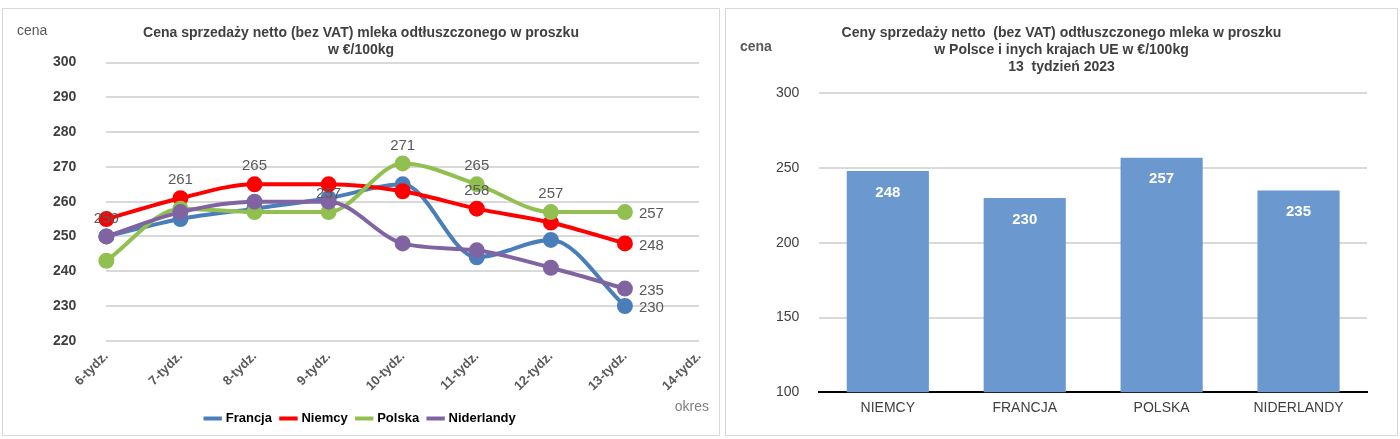 The width and height of the screenshot is (1400, 439). I want to click on legend-label: Niderlandy, so click(482, 418).